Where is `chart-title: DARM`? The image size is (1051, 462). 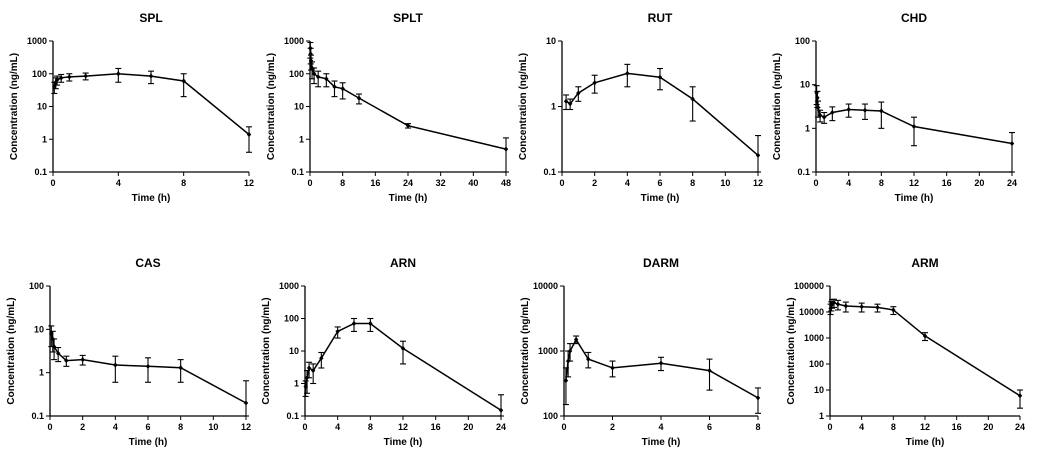 chart-title: DARM is located at coordinates (661, 263).